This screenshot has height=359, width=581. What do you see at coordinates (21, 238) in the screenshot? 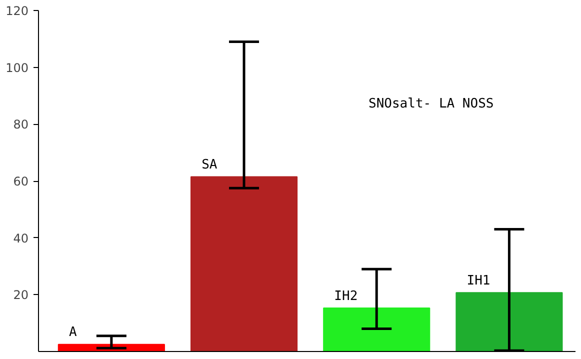
I see `y-tick-label: 40` at bounding box center [21, 238].